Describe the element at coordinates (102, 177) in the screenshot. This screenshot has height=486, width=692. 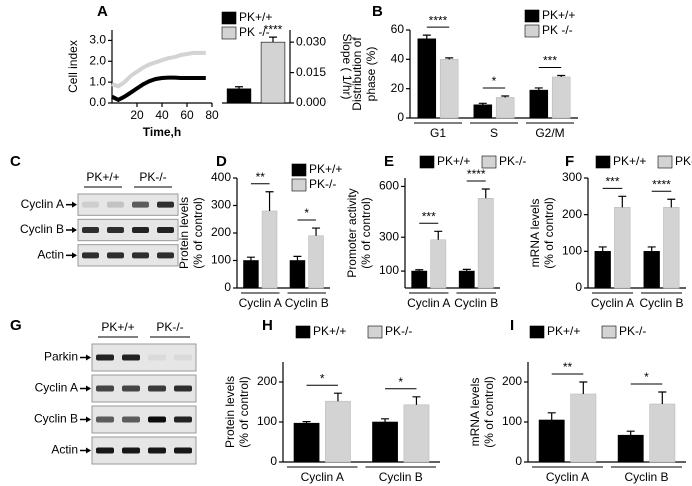
I see `lane-label: PK+/+` at that location.